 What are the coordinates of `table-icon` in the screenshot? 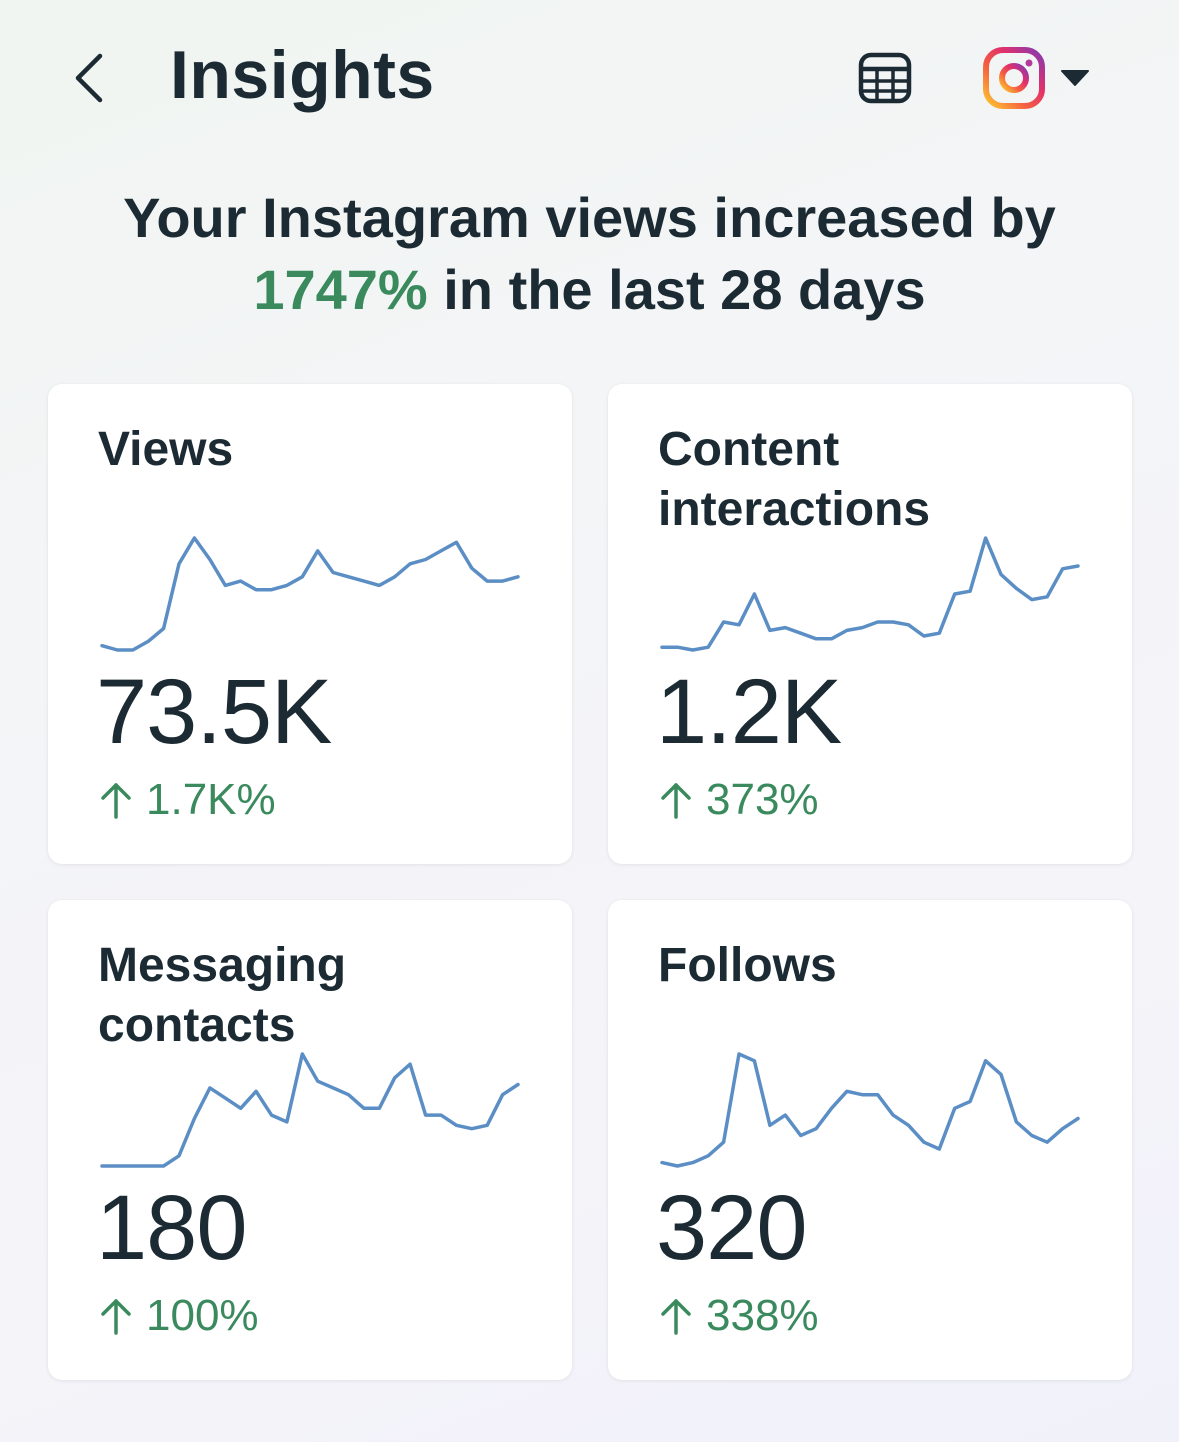 It's located at (885, 78).